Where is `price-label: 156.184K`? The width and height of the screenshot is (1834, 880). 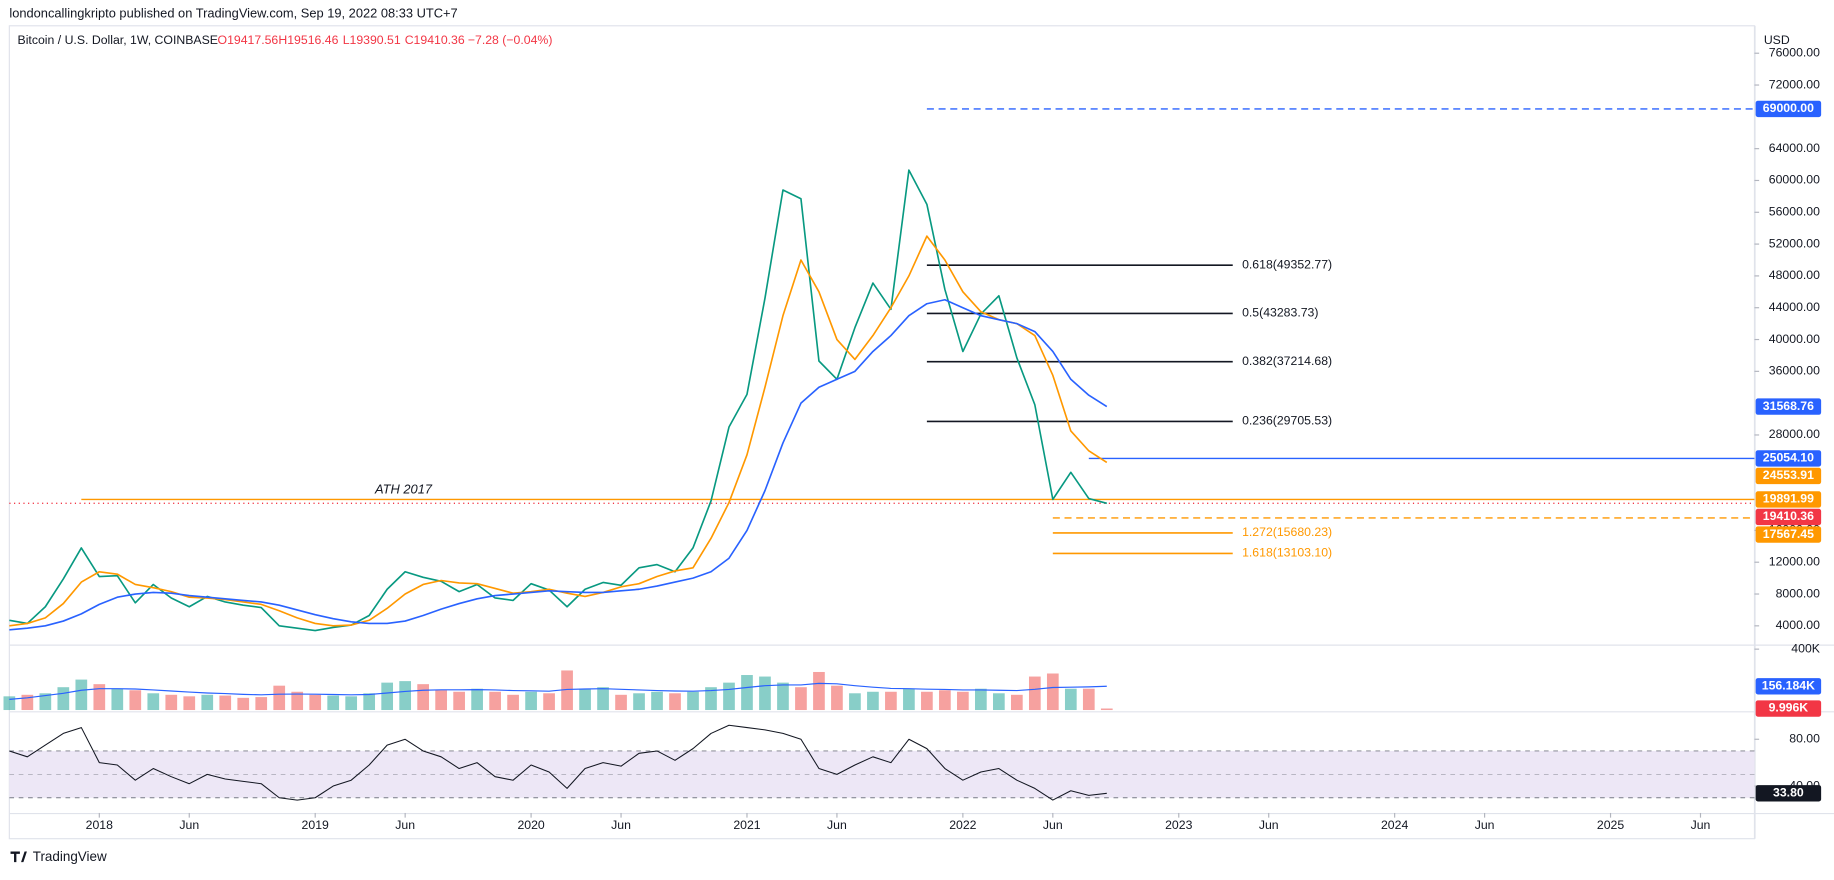
price-label: 156.184K is located at coordinates (1788, 686).